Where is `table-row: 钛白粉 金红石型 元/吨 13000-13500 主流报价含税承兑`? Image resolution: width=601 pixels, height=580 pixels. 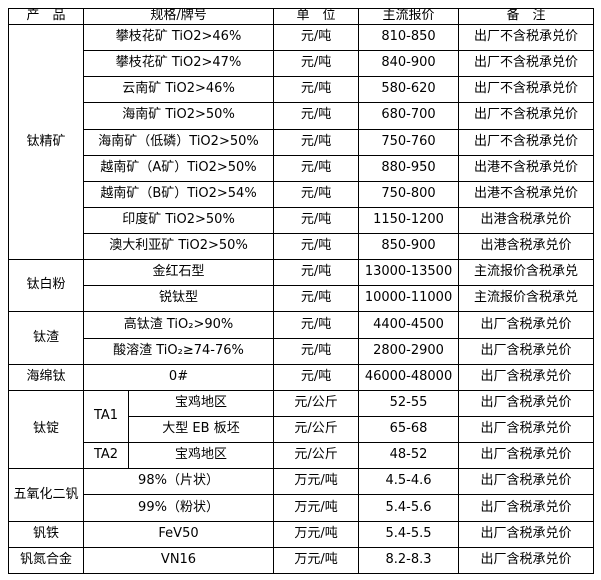
table-row: 钛白粉 金红石型 元/吨 13000-13500 主流报价含税承兑 is located at coordinates (301, 286).